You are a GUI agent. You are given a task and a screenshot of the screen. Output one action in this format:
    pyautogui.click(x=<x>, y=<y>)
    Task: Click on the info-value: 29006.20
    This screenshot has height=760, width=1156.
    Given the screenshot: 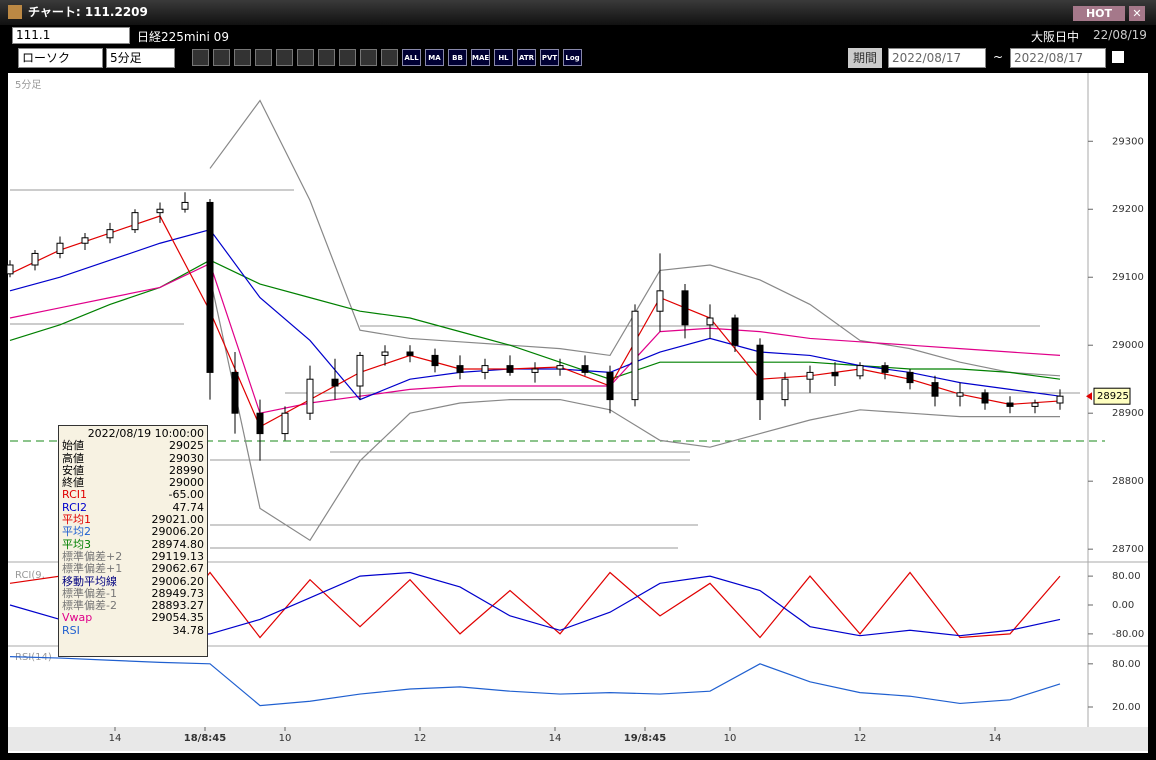 What is the action you would take?
    pyautogui.click(x=178, y=532)
    